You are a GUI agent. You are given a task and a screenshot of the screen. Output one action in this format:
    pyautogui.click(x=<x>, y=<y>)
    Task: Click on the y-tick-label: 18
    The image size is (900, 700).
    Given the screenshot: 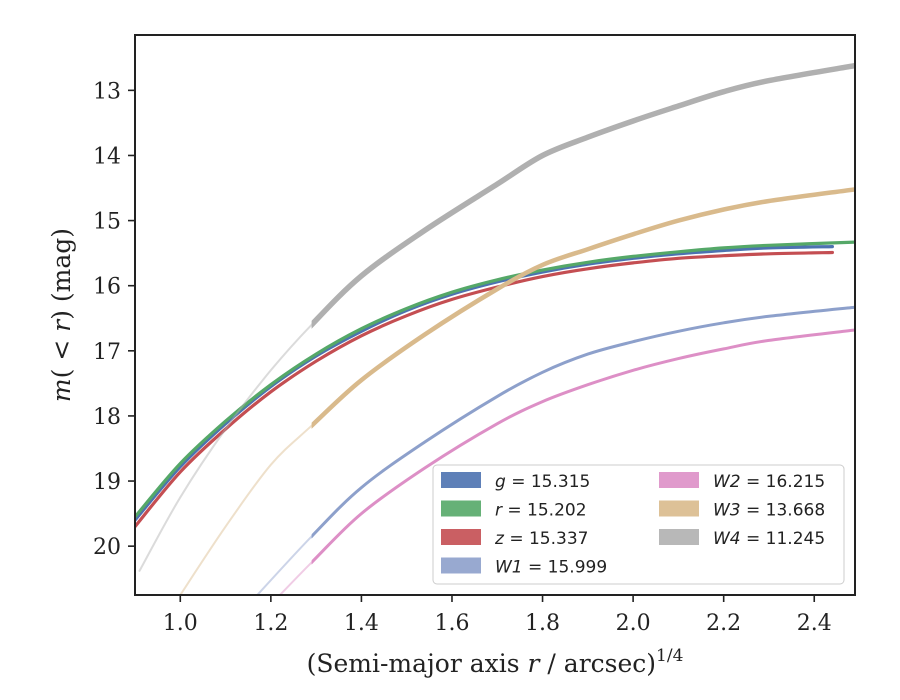 What is the action you would take?
    pyautogui.click(x=107, y=417)
    